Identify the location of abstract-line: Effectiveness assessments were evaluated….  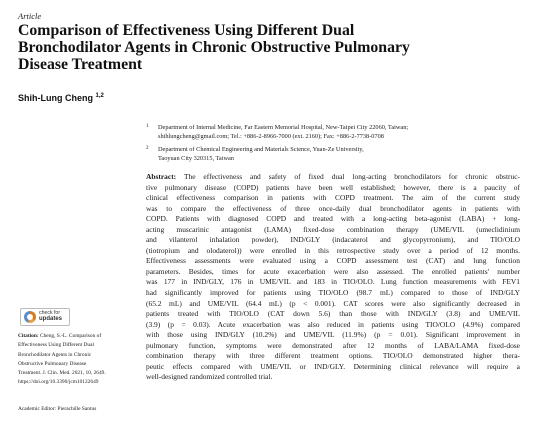
(333, 261).